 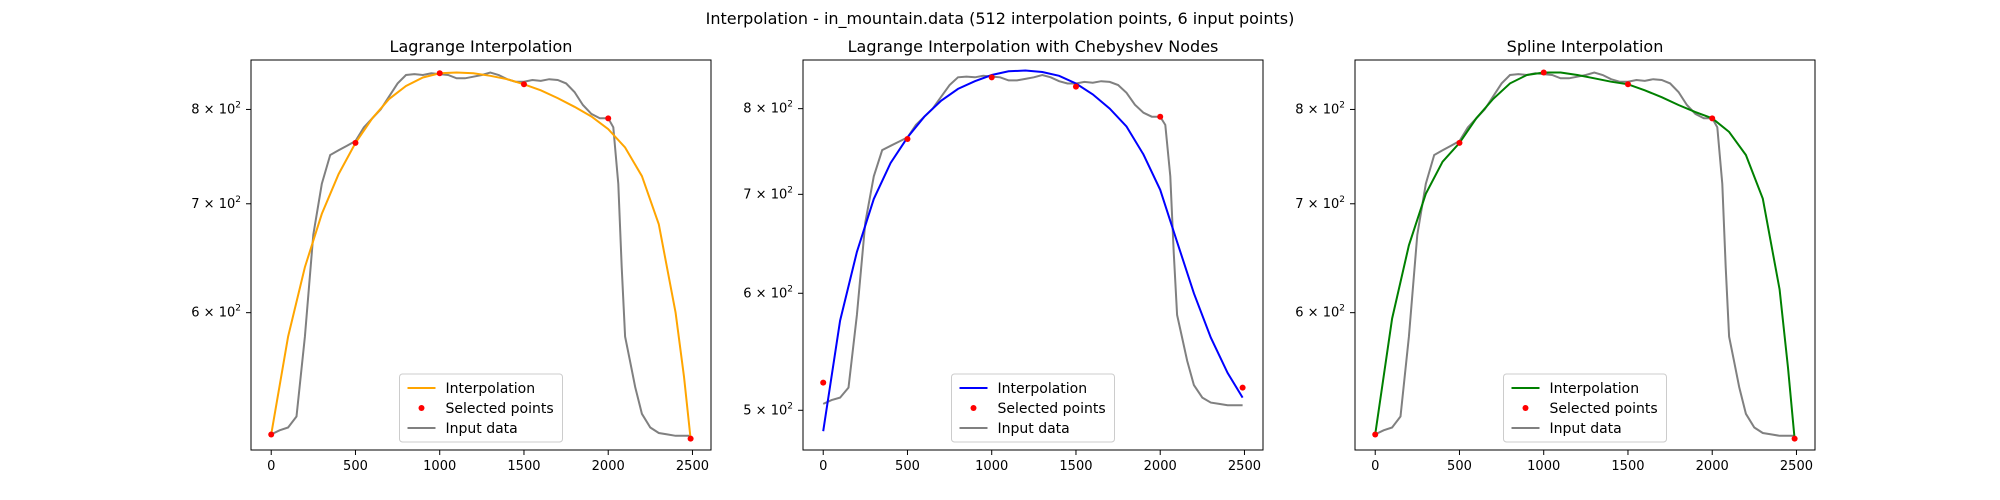 What do you see at coordinates (1032, 240) in the screenshot?
I see `input-data-line` at bounding box center [1032, 240].